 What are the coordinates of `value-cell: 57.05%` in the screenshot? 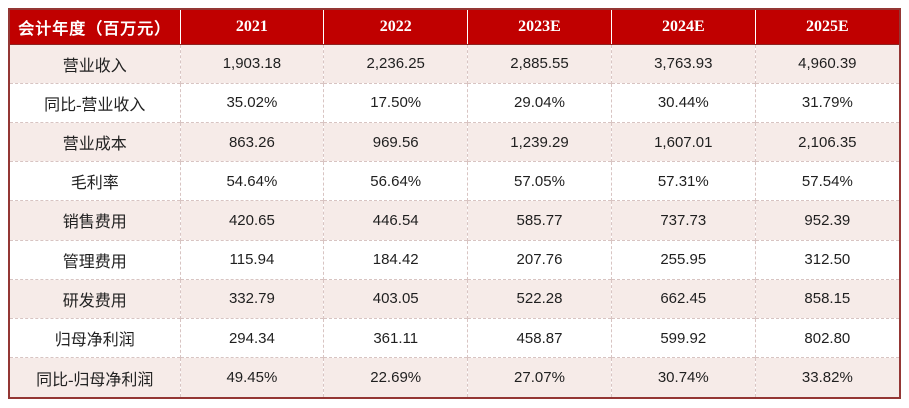 It's located at (539, 181).